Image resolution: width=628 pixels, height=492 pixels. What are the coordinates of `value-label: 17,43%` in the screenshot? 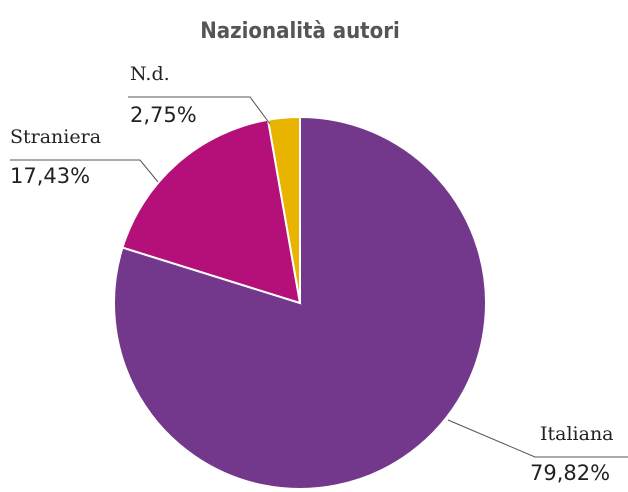 It's located at (50, 176).